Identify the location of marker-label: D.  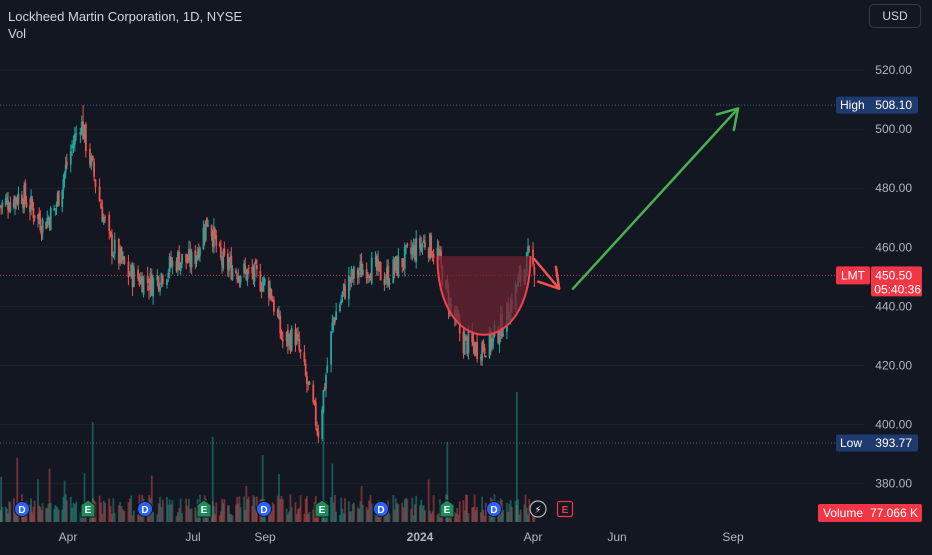
(144, 510).